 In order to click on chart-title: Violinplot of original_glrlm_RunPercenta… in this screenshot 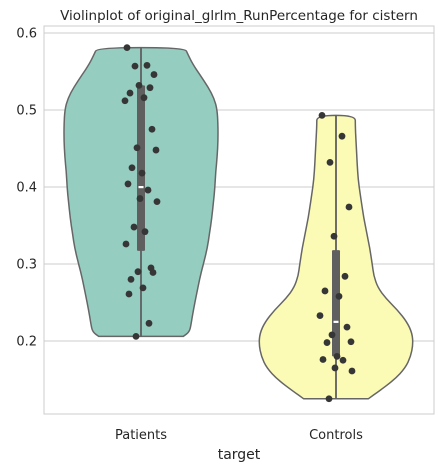, I will do `click(239, 16)`.